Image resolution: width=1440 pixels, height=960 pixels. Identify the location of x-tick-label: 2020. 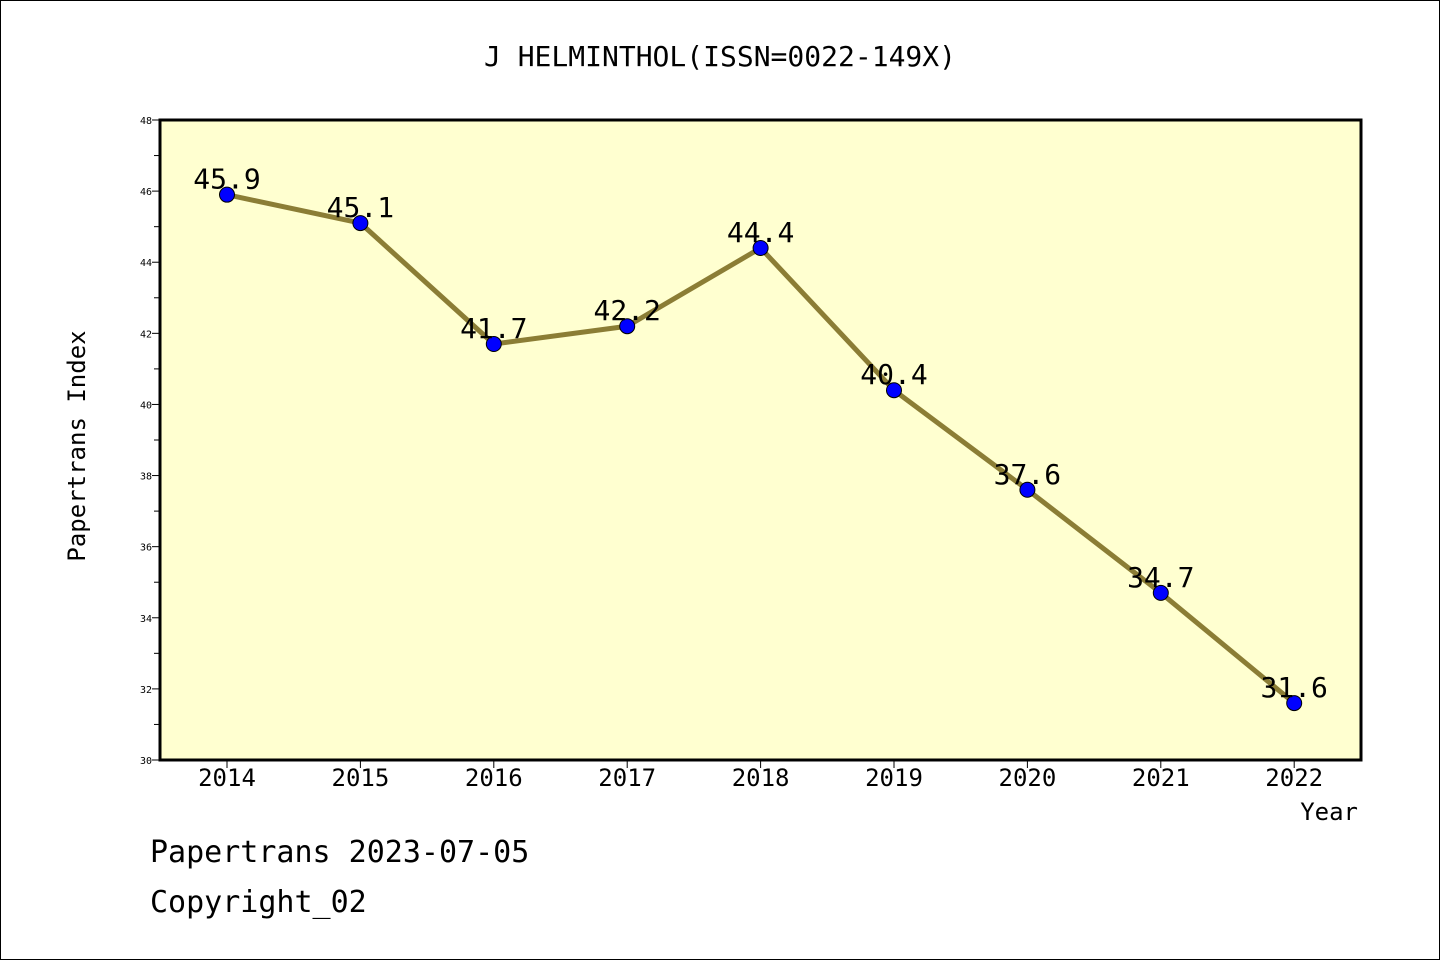
(1028, 778).